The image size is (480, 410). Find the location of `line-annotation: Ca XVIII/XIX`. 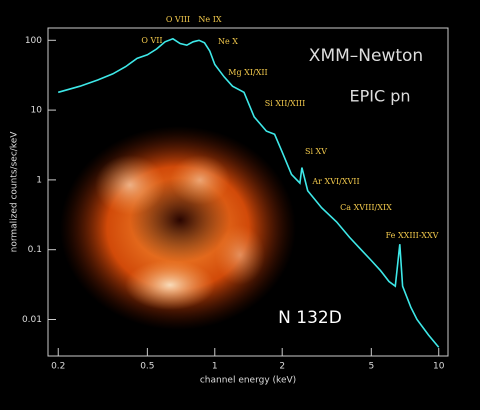

line-annotation: Ca XVIII/XIX is located at coordinates (366, 207).